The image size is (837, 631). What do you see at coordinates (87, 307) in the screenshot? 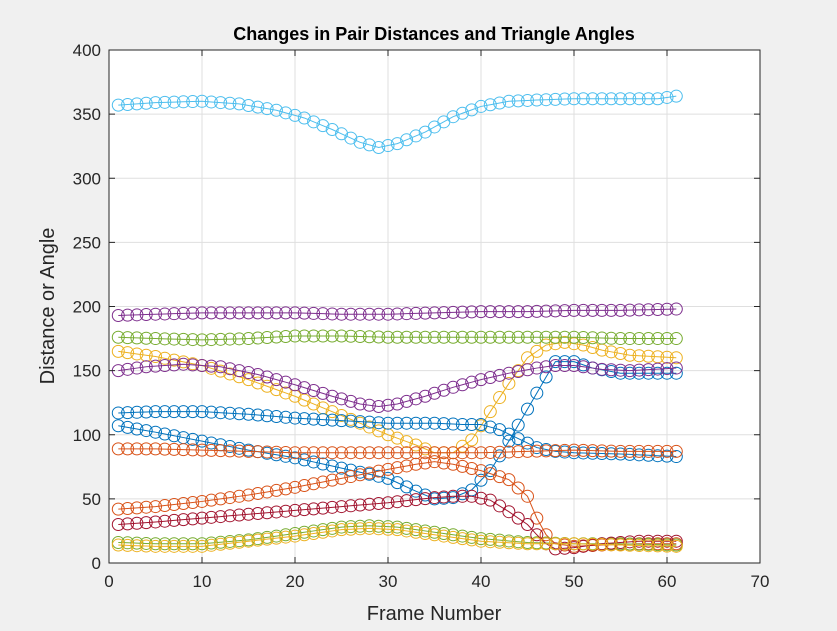
I see `y-tick-label: 200` at bounding box center [87, 307].